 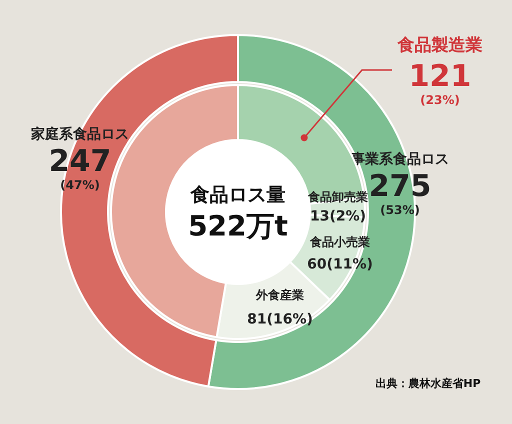 What do you see at coordinates (337, 197) in the screenshot?
I see `slice-label: 食品卸売業` at bounding box center [337, 197].